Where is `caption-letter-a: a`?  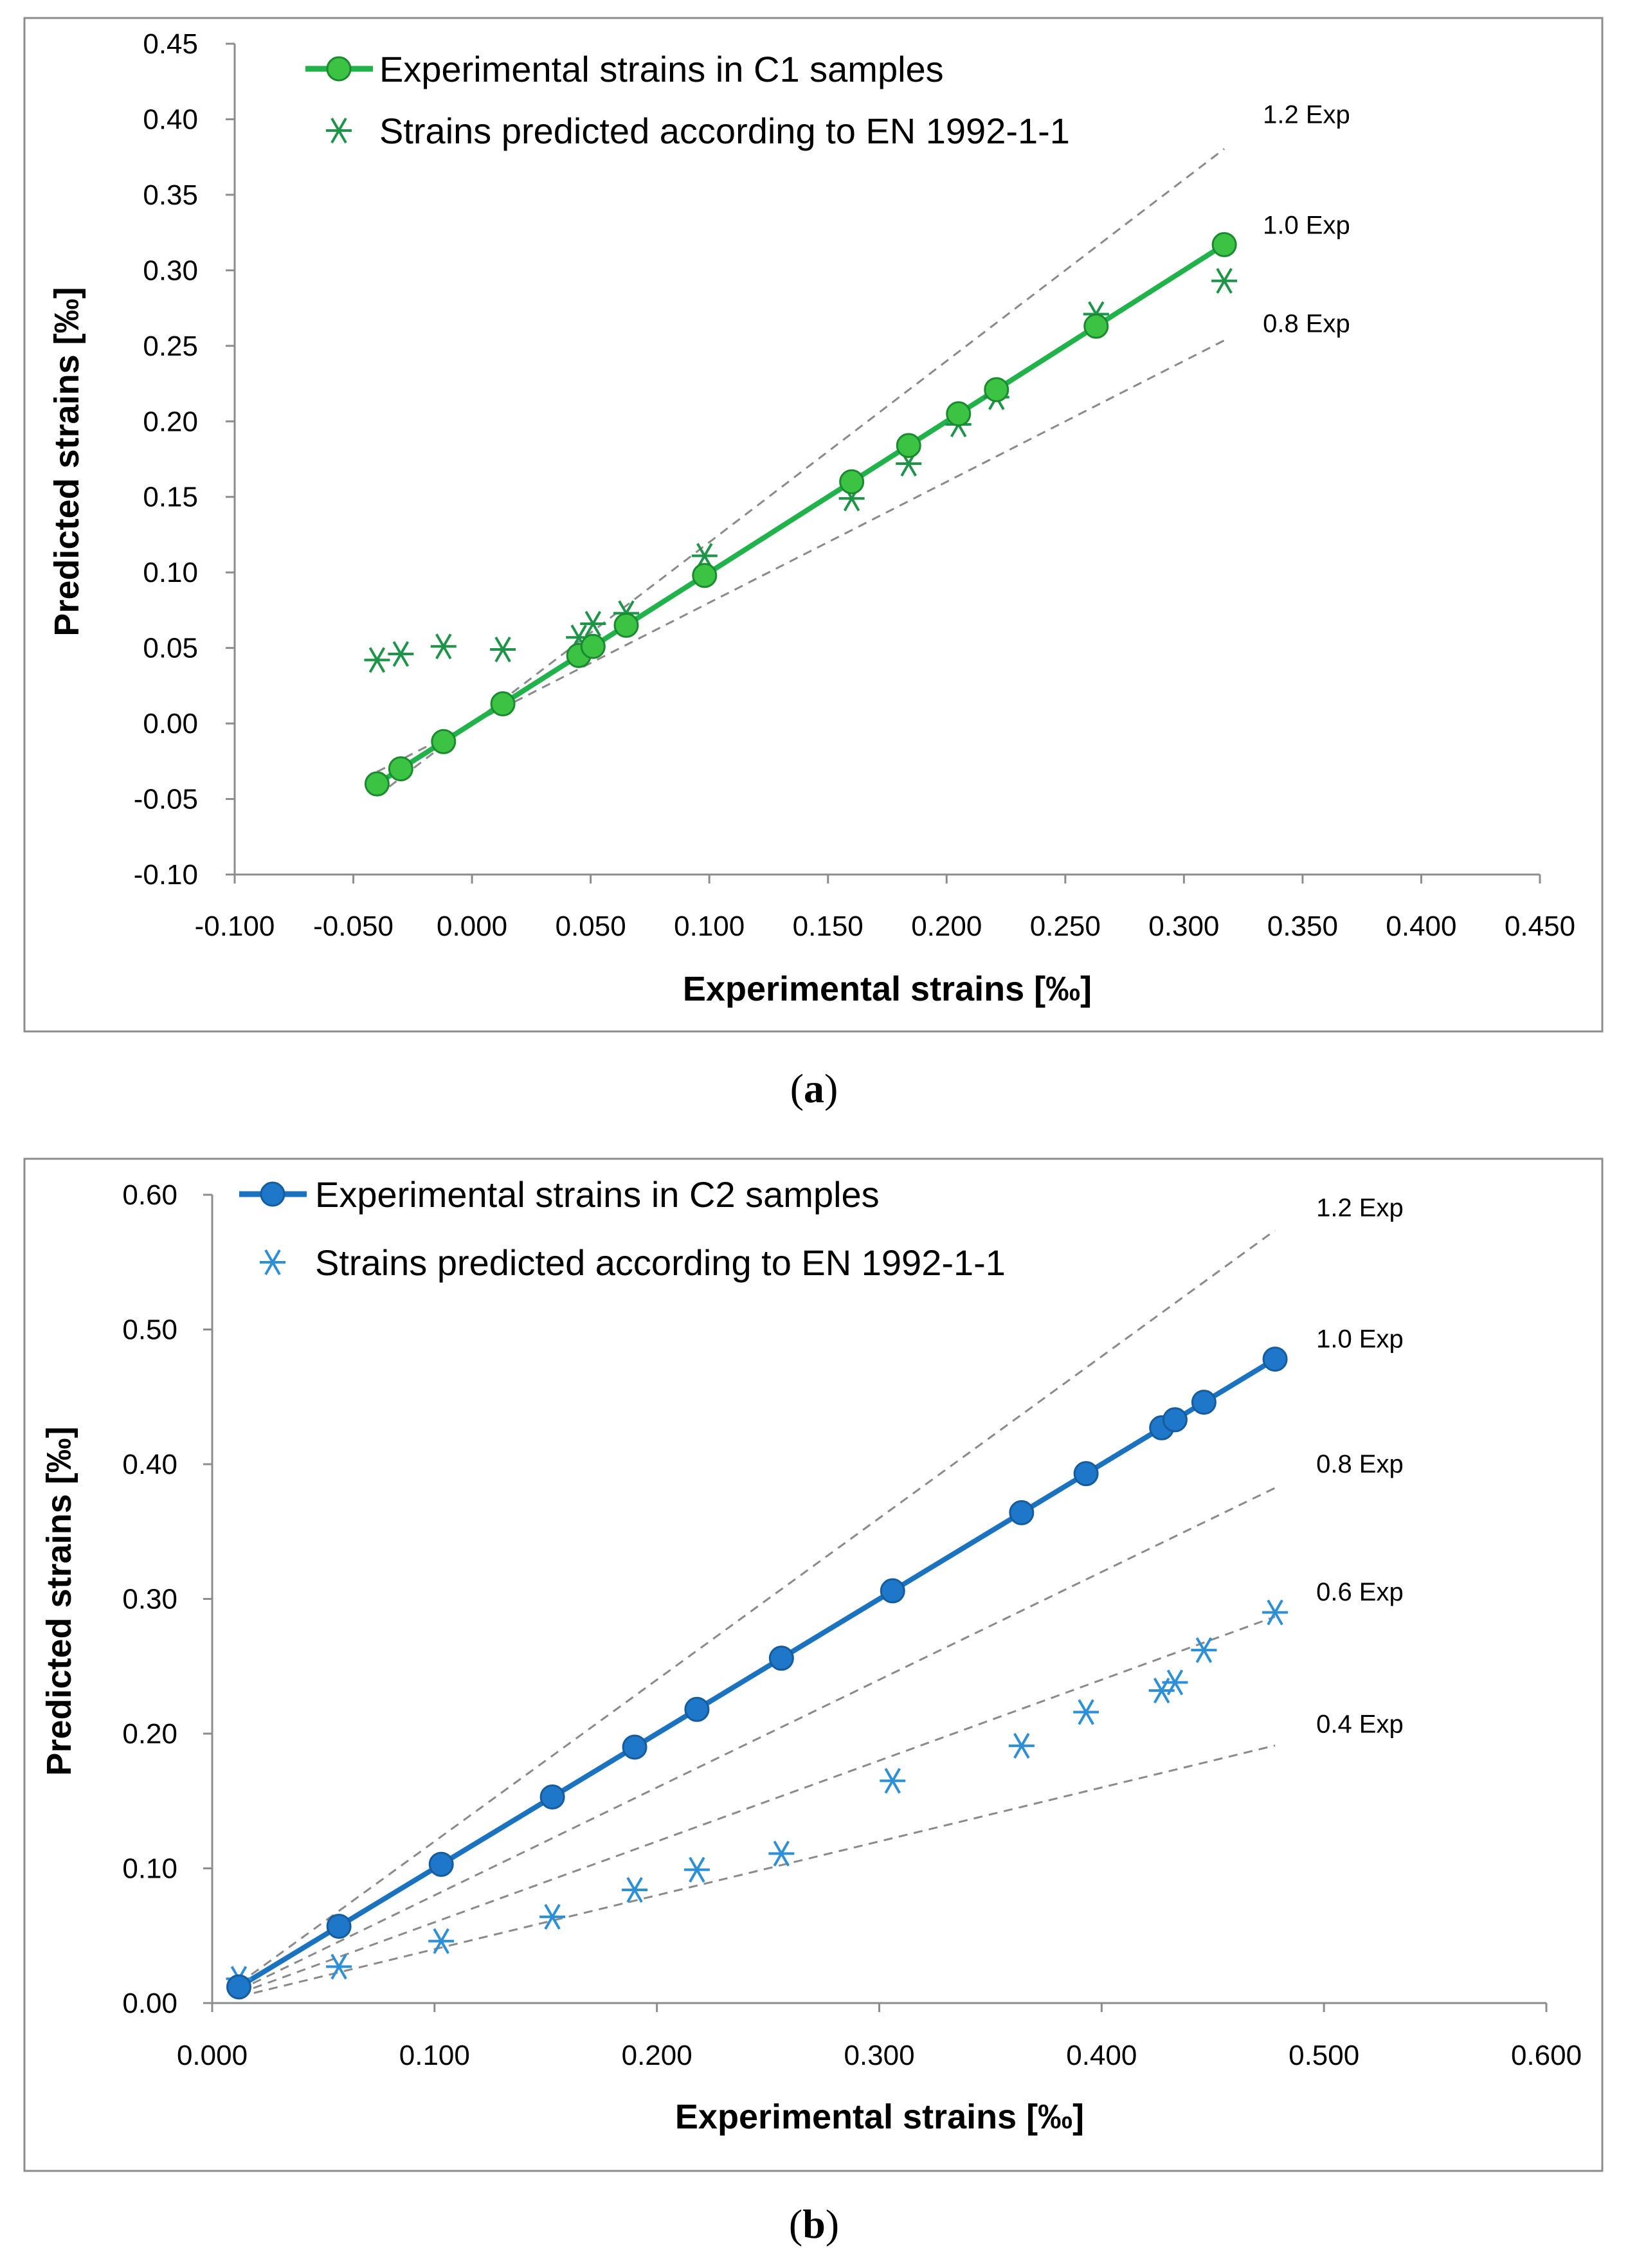 caption-letter-a: a is located at coordinates (814, 1088).